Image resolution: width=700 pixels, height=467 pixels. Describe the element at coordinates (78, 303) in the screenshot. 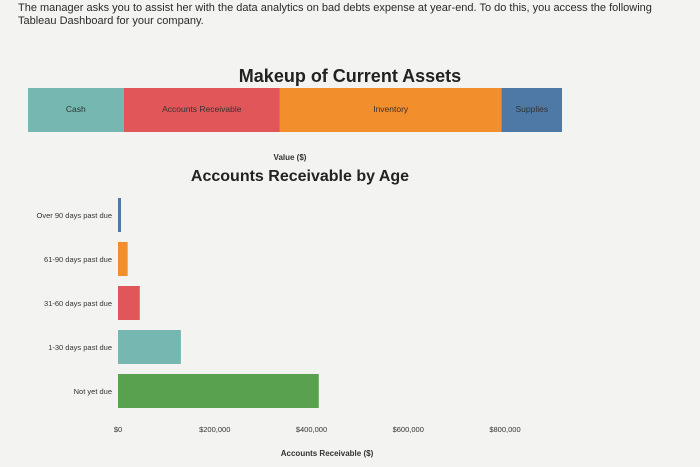

I see `category-label-2: 31-60 days past due` at that location.